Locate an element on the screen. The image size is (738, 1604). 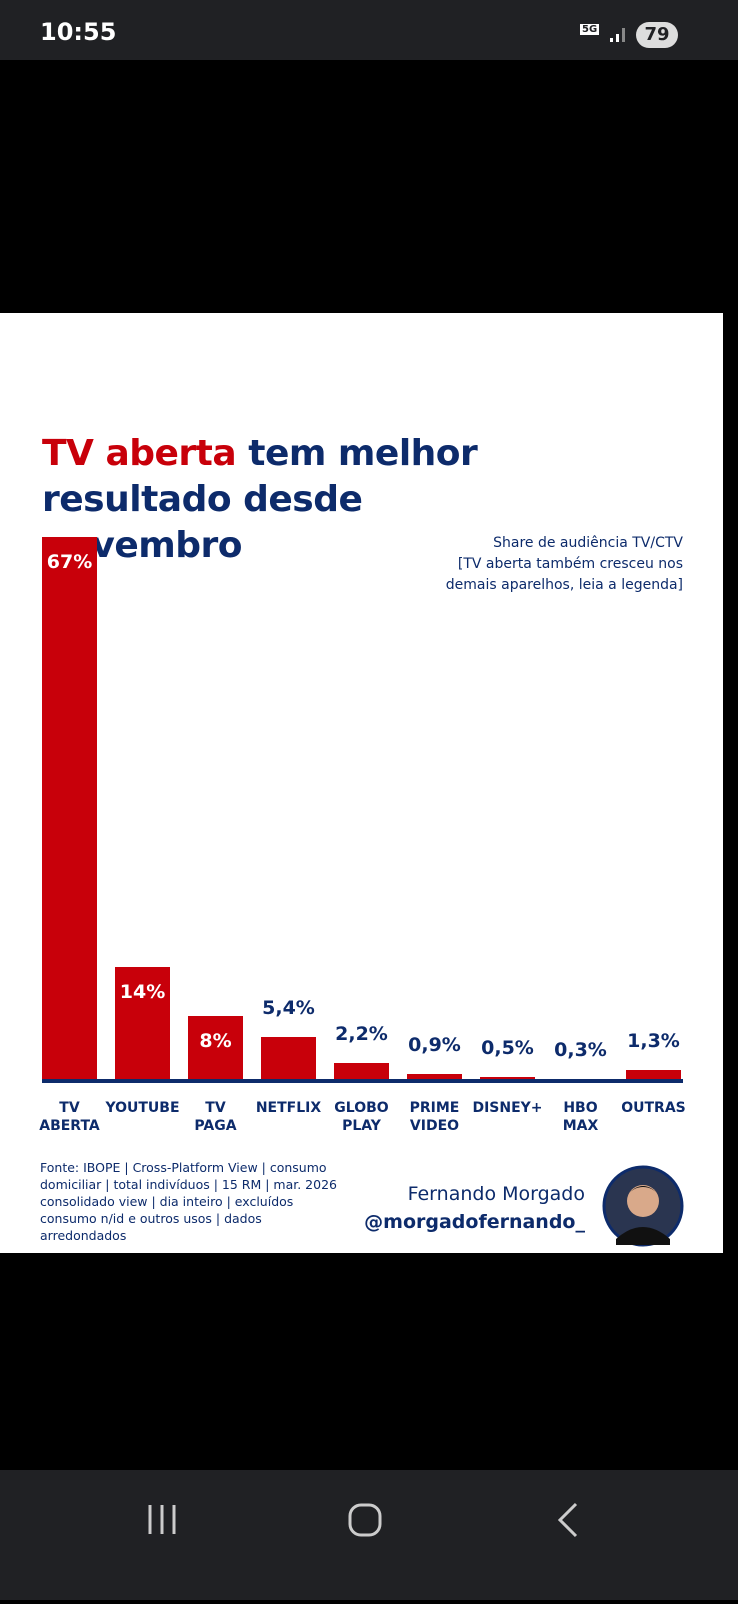
baseline is located at coordinates (362, 1081).